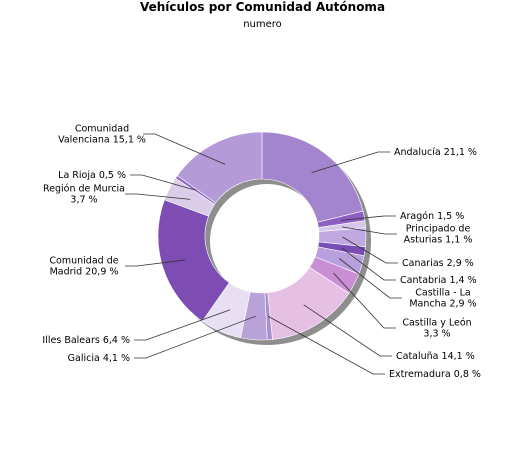  I want to click on slice-label: Comunidad de Madrid 20,9 %, so click(83, 267).